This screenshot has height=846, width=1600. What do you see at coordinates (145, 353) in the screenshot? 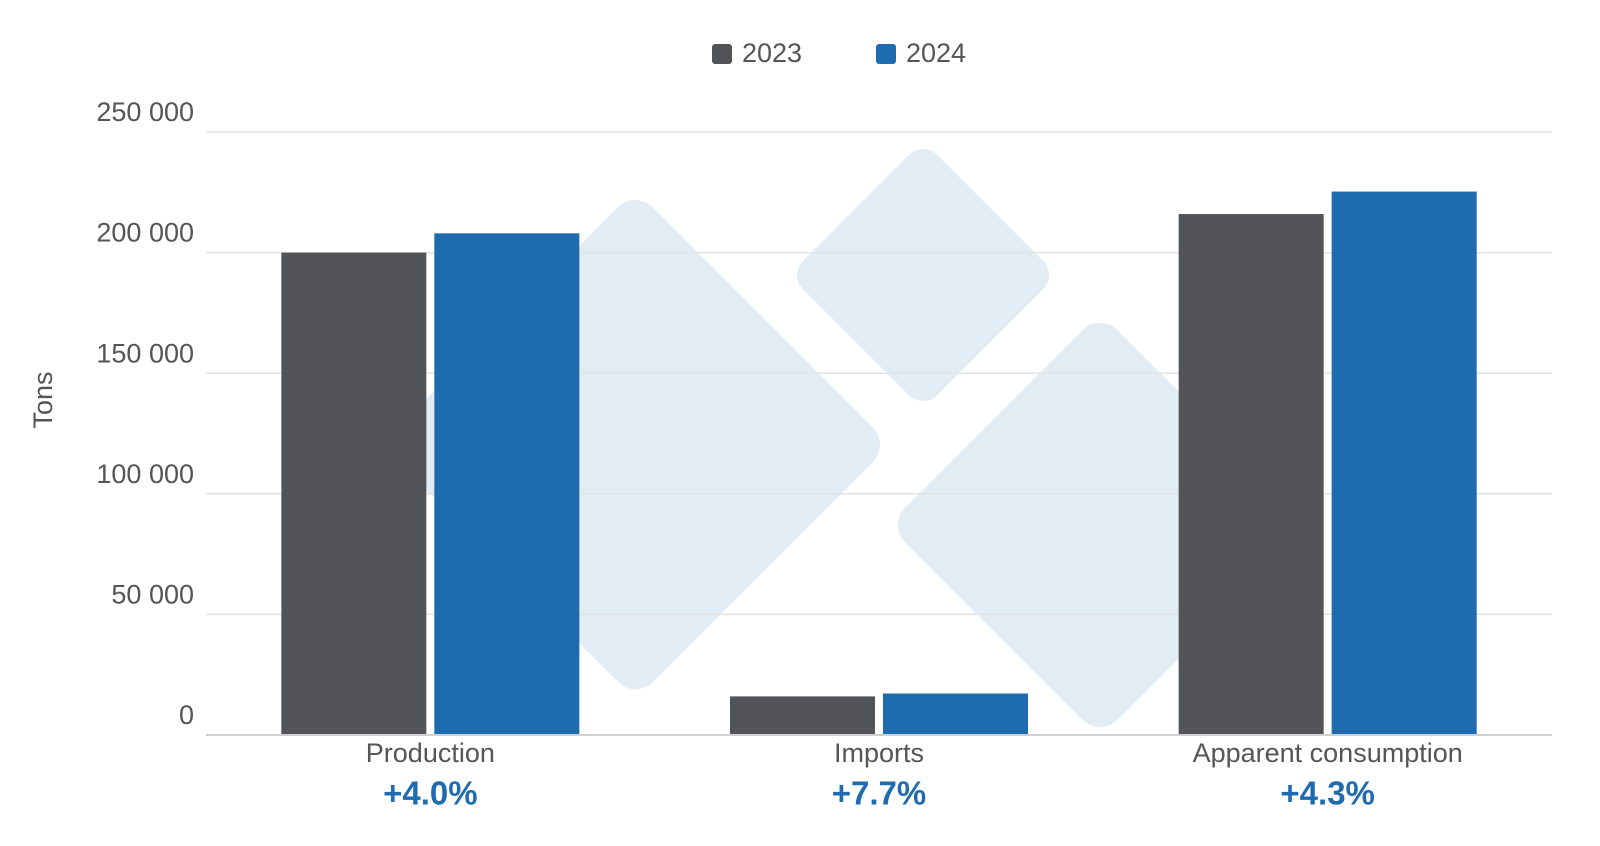
I see `y-tick-label: 150 000` at bounding box center [145, 353].